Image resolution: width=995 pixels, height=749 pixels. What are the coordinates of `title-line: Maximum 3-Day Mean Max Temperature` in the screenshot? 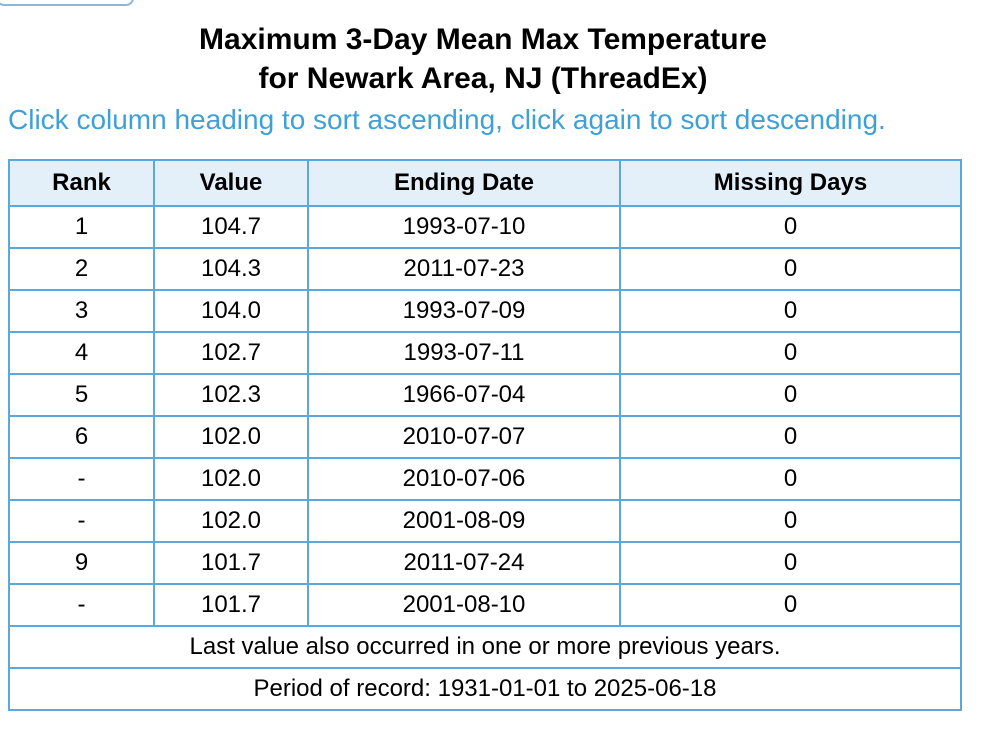 It's located at (483, 39).